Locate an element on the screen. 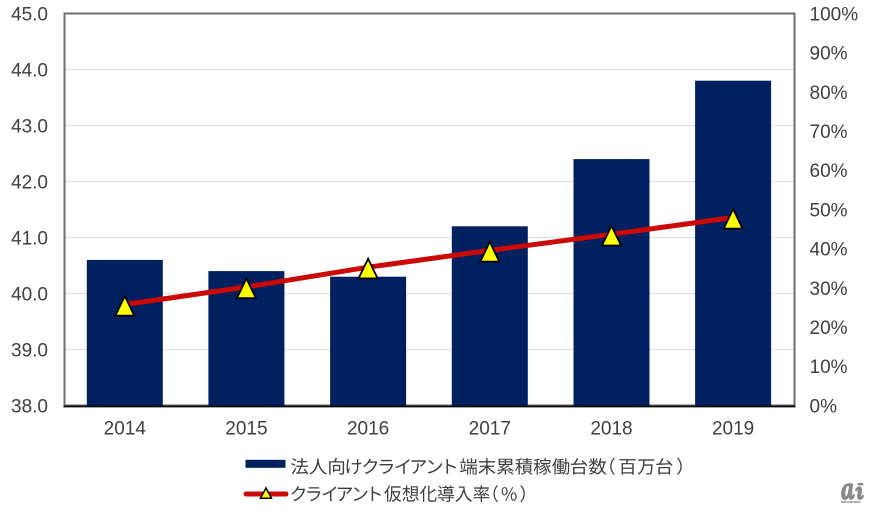 The width and height of the screenshot is (870, 511). svg-text: 2017 is located at coordinates (490, 429).